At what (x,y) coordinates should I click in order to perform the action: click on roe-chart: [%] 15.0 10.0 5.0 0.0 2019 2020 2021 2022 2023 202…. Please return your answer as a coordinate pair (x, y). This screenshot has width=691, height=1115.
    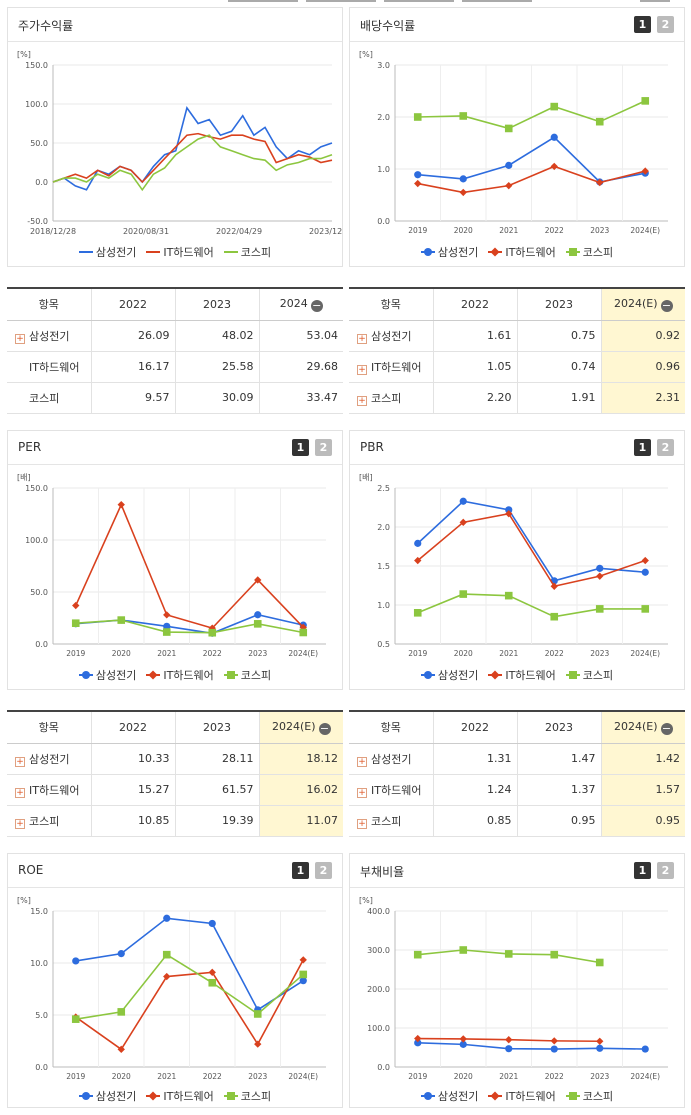
    Looking at the image, I should click on (175, 987).